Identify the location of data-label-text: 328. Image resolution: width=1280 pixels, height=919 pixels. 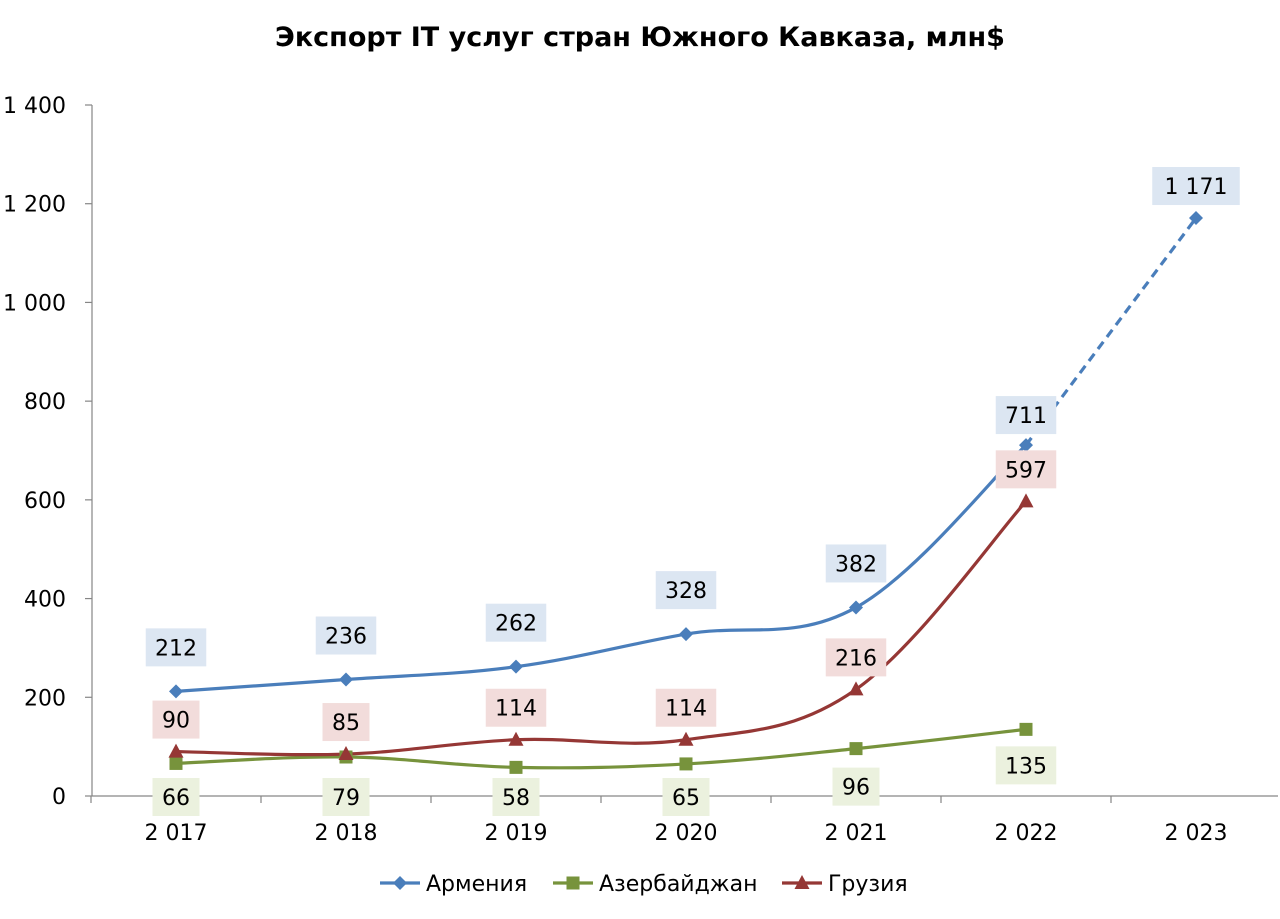
(686, 591).